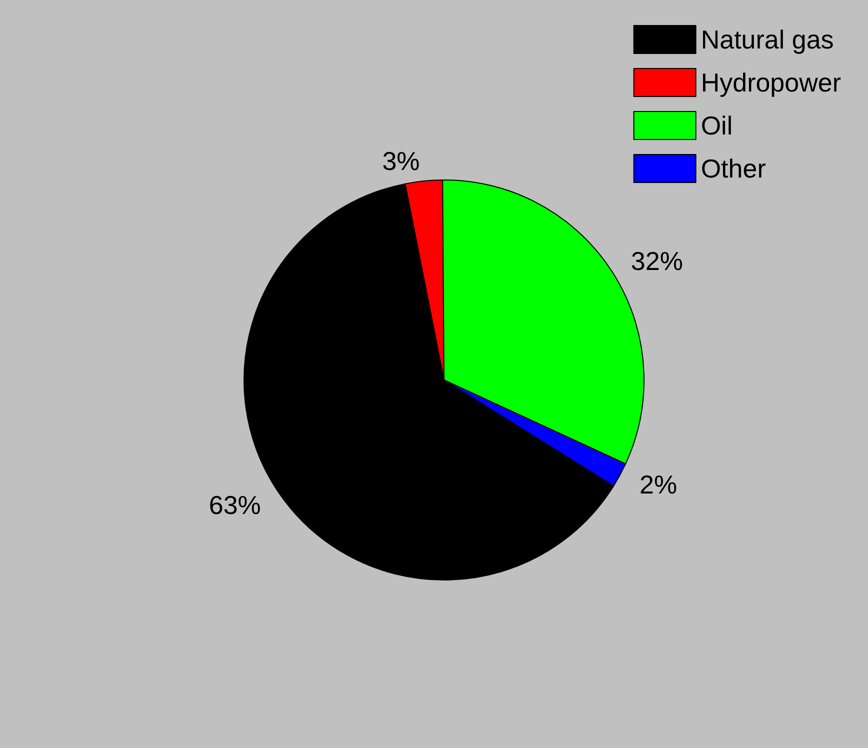  I want to click on legend-label: Natural gas, so click(767, 39).